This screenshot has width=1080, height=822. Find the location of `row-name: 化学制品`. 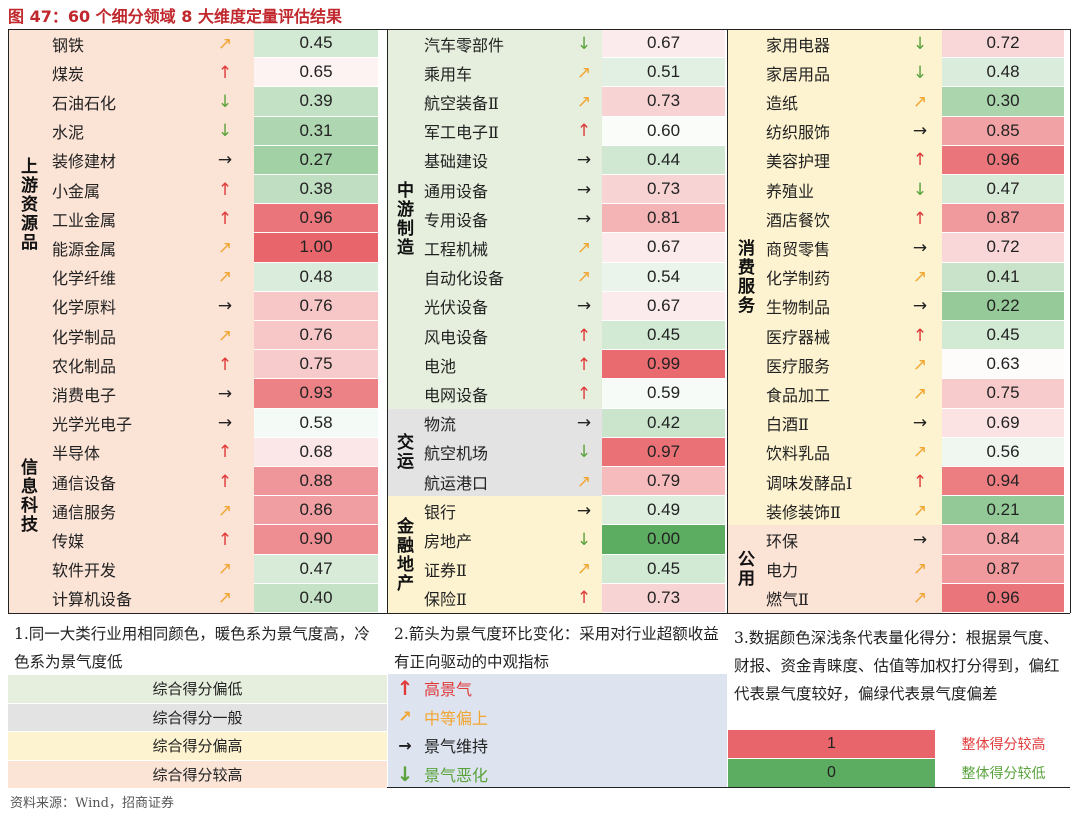

row-name: 化学制品 is located at coordinates (84, 337).